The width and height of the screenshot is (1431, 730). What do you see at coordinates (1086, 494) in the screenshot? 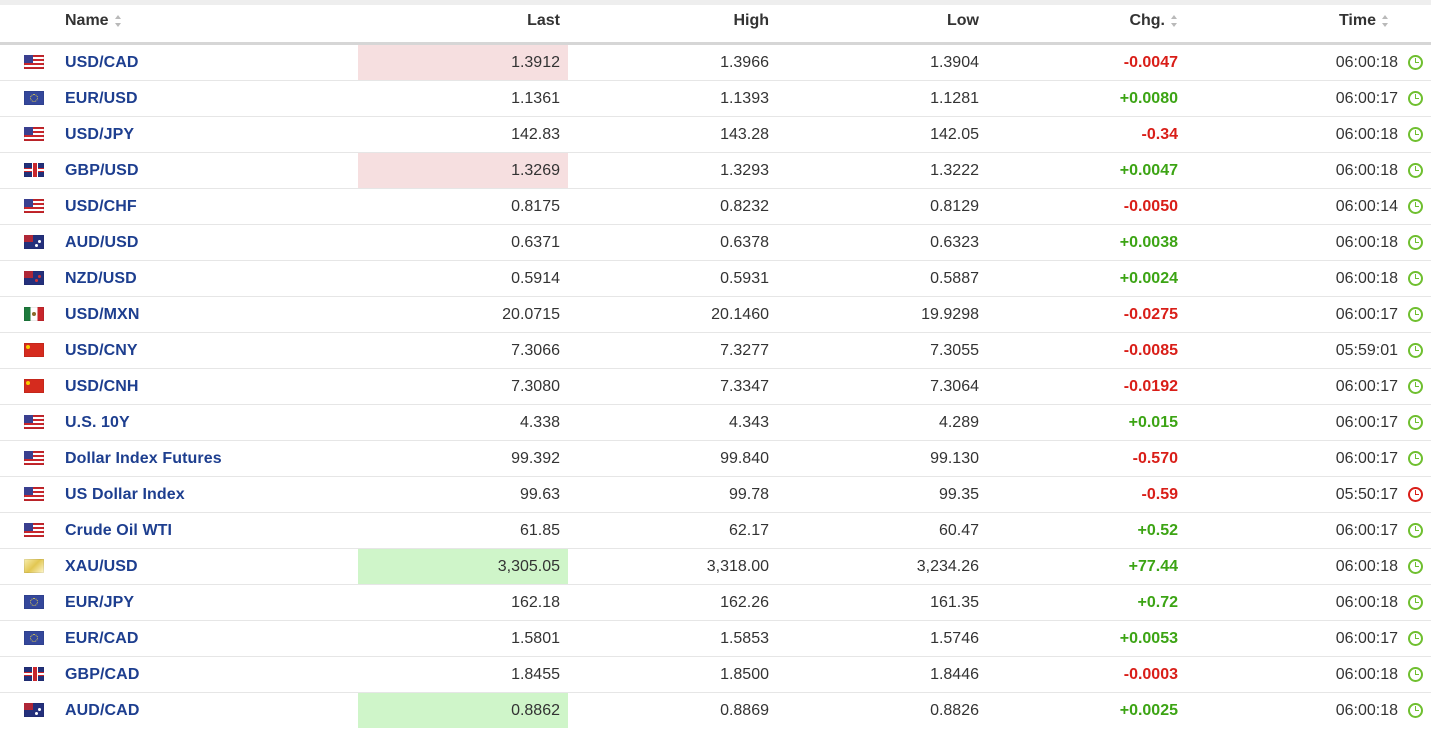
I see `change-value: -0.59` at bounding box center [1086, 494].